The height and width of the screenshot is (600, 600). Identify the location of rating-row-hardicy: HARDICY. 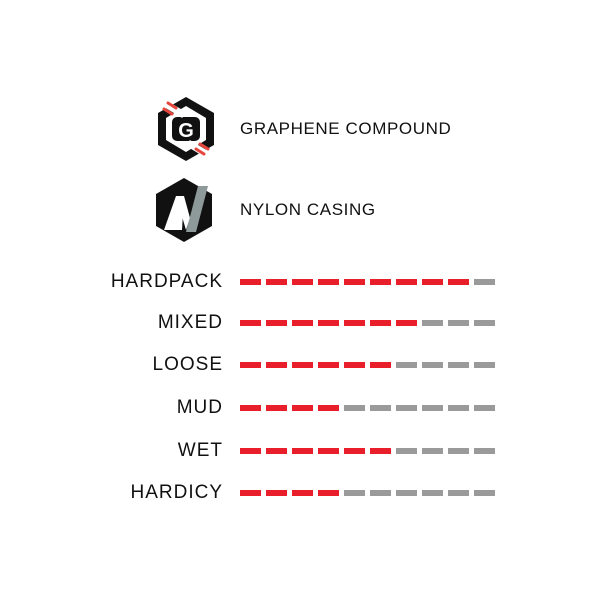
(300, 492).